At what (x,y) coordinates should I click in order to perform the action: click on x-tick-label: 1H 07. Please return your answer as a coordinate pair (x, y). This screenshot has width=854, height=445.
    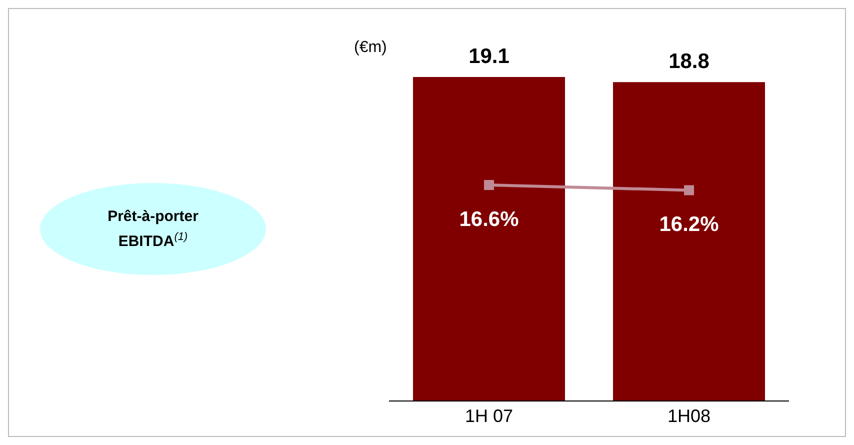
    Looking at the image, I should click on (489, 416).